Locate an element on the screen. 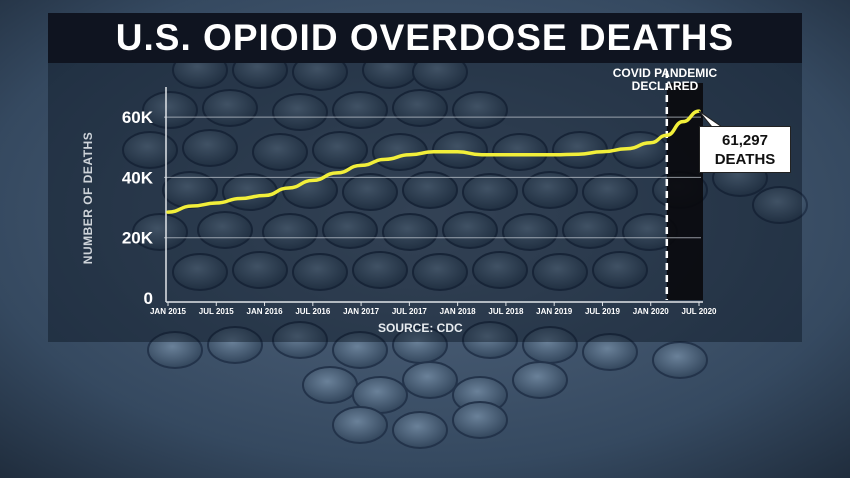  deaths-callout: 61,297 DEATHS is located at coordinates (745, 149).